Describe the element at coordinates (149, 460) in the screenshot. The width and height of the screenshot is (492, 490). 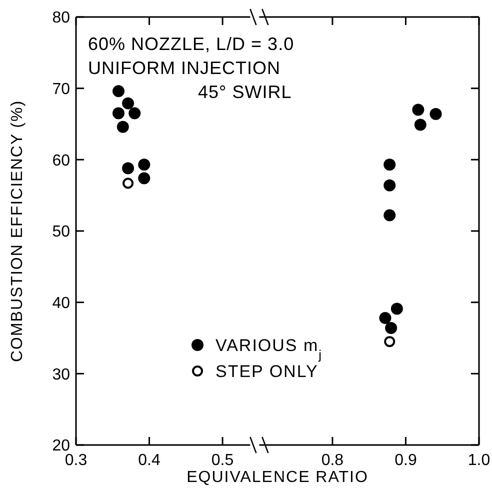
I see `x-tick-label: 0.4` at that location.